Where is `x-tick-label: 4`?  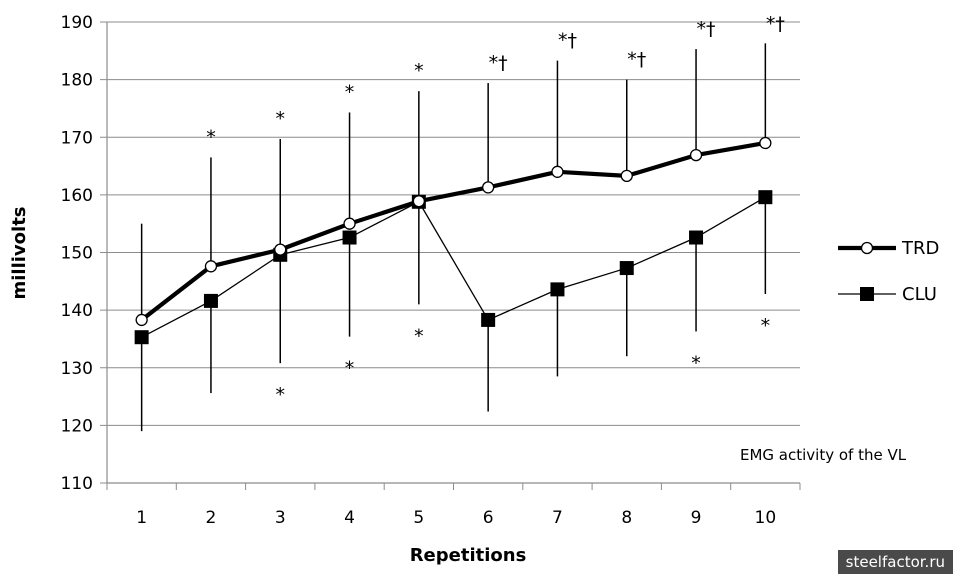
x-tick-label: 4 is located at coordinates (349, 518).